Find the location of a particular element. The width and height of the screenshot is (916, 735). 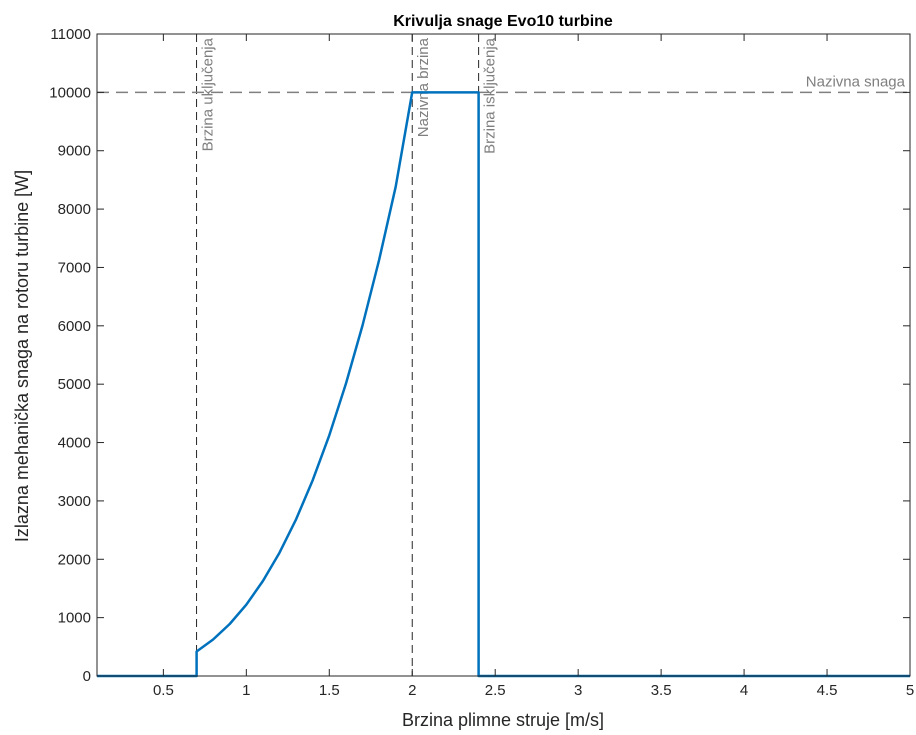

x-tick-label: 3.5 is located at coordinates (661, 690).